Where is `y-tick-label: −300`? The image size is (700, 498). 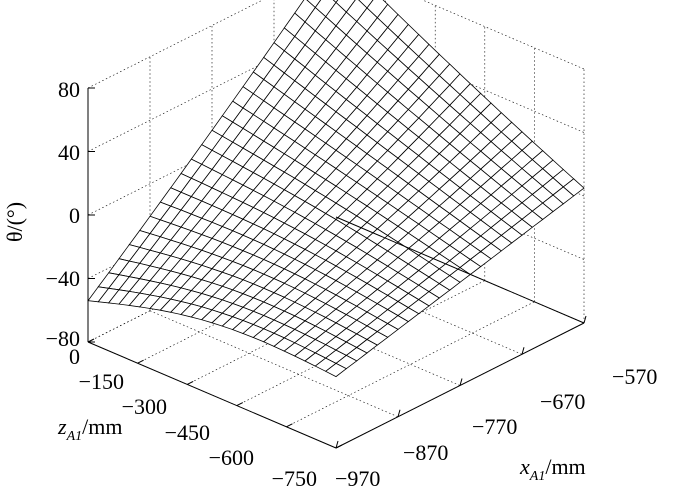 y-tick-label: −300 is located at coordinates (144, 406).